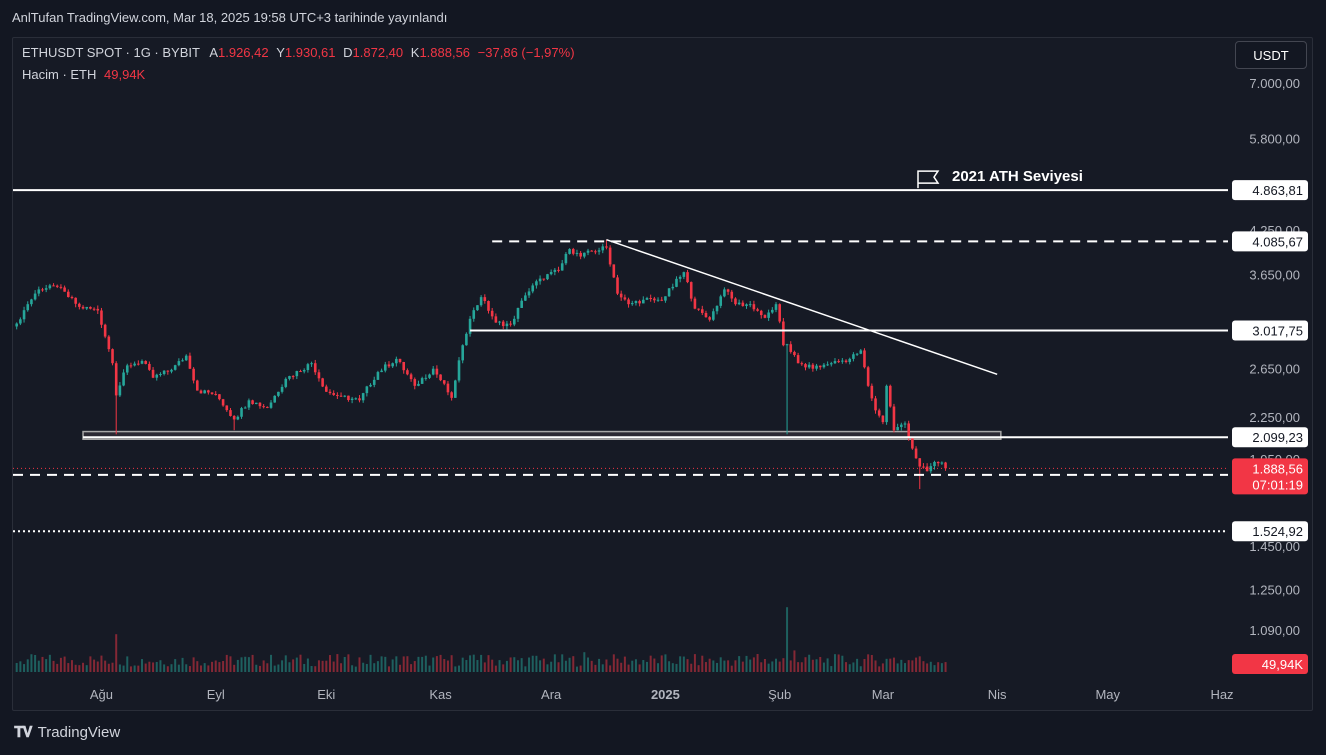 The height and width of the screenshot is (755, 1326). Describe the element at coordinates (1271, 55) in the screenshot. I see `currency-button: USDT` at that location.